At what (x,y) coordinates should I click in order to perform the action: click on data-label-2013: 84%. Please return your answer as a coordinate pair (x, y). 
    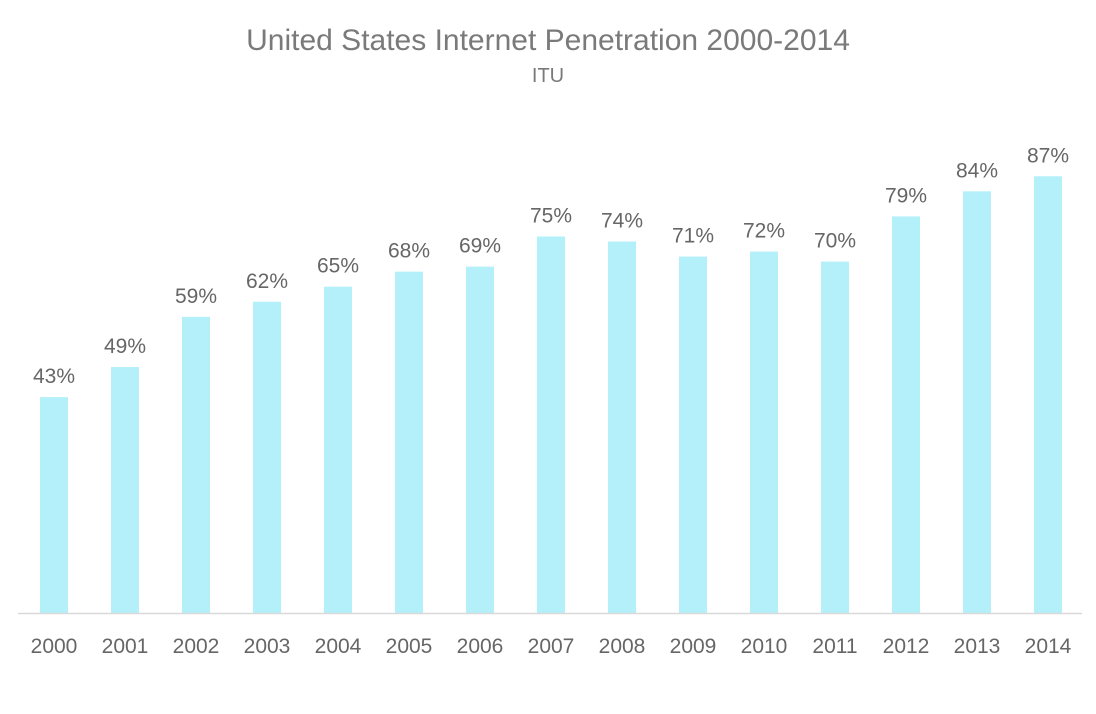
    Looking at the image, I should click on (977, 170).